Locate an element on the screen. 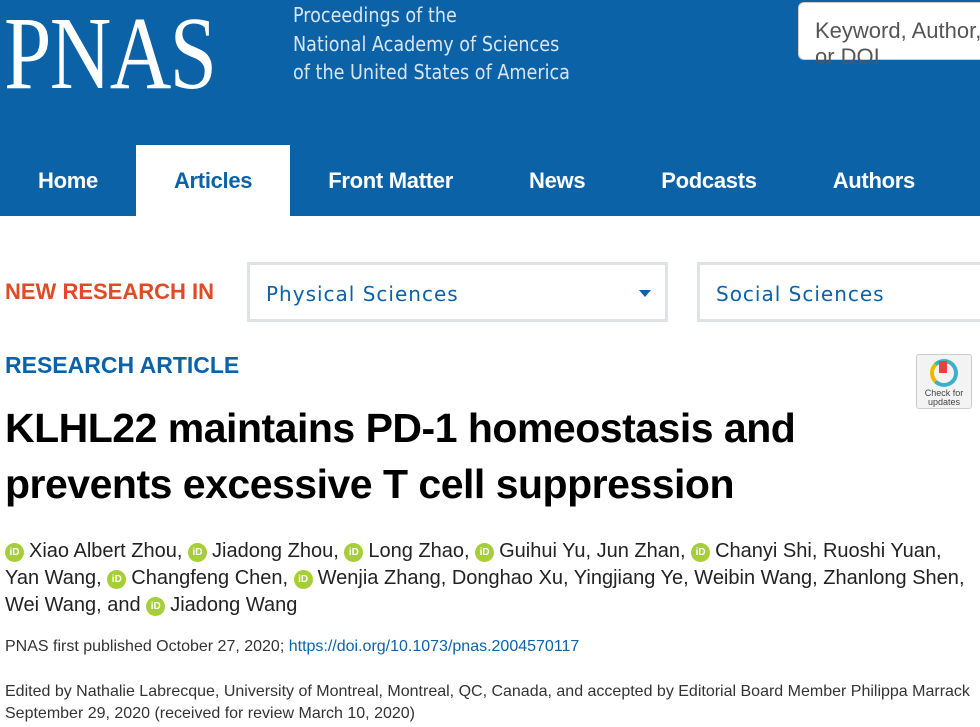 Image resolution: width=980 pixels, height=727 pixels. author-name: Chanyi Shi is located at coordinates (763, 551).